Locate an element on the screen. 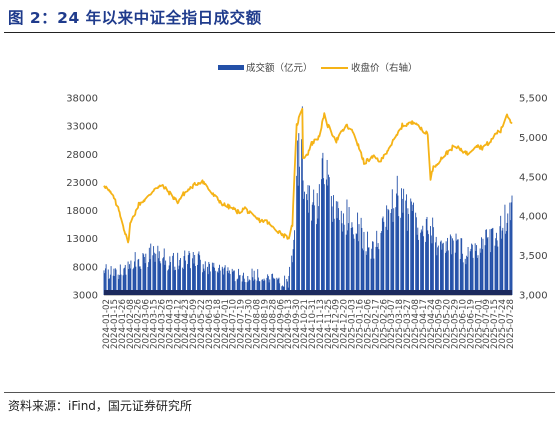 The image size is (559, 422). x-axis-tick-label: 2024-06-18 is located at coordinates (218, 324).